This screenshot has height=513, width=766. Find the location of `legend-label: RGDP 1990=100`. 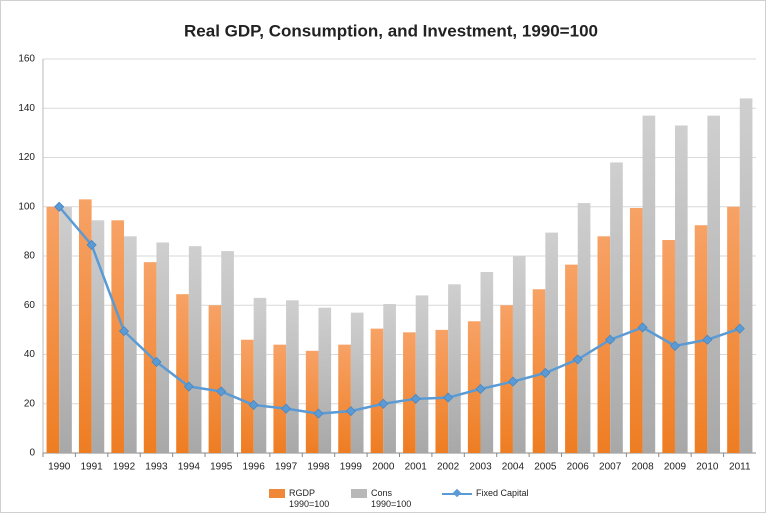

legend-label: RGDP 1990=100 is located at coordinates (309, 498).